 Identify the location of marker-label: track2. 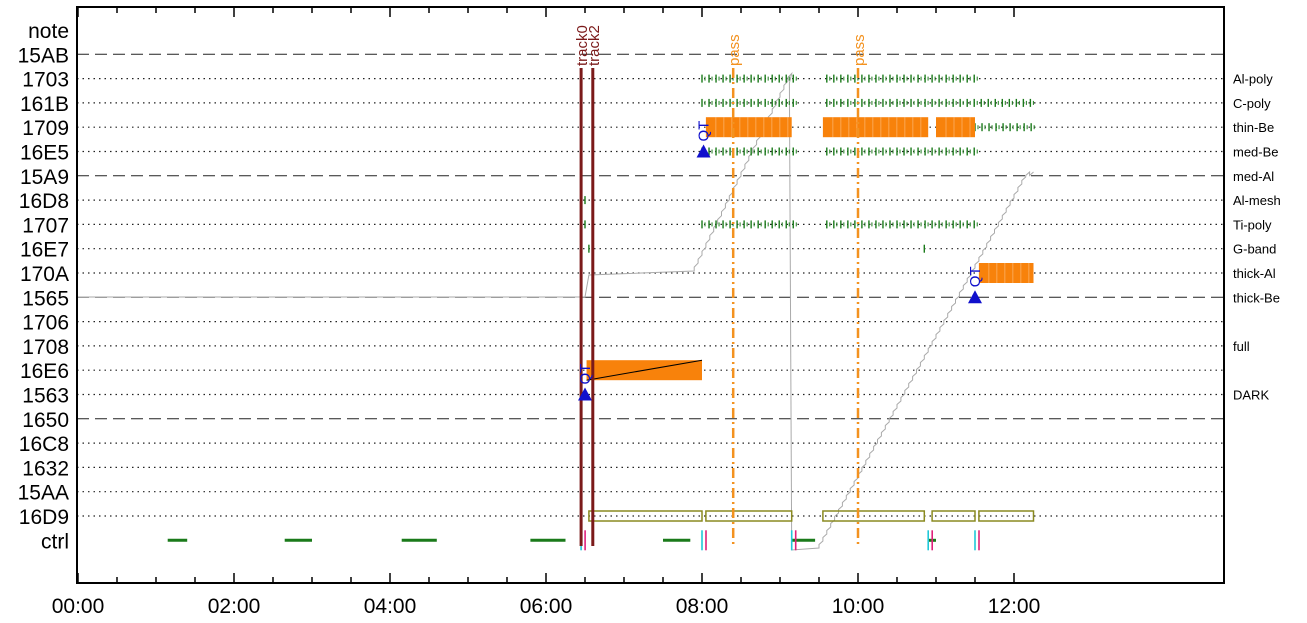
(594, 45).